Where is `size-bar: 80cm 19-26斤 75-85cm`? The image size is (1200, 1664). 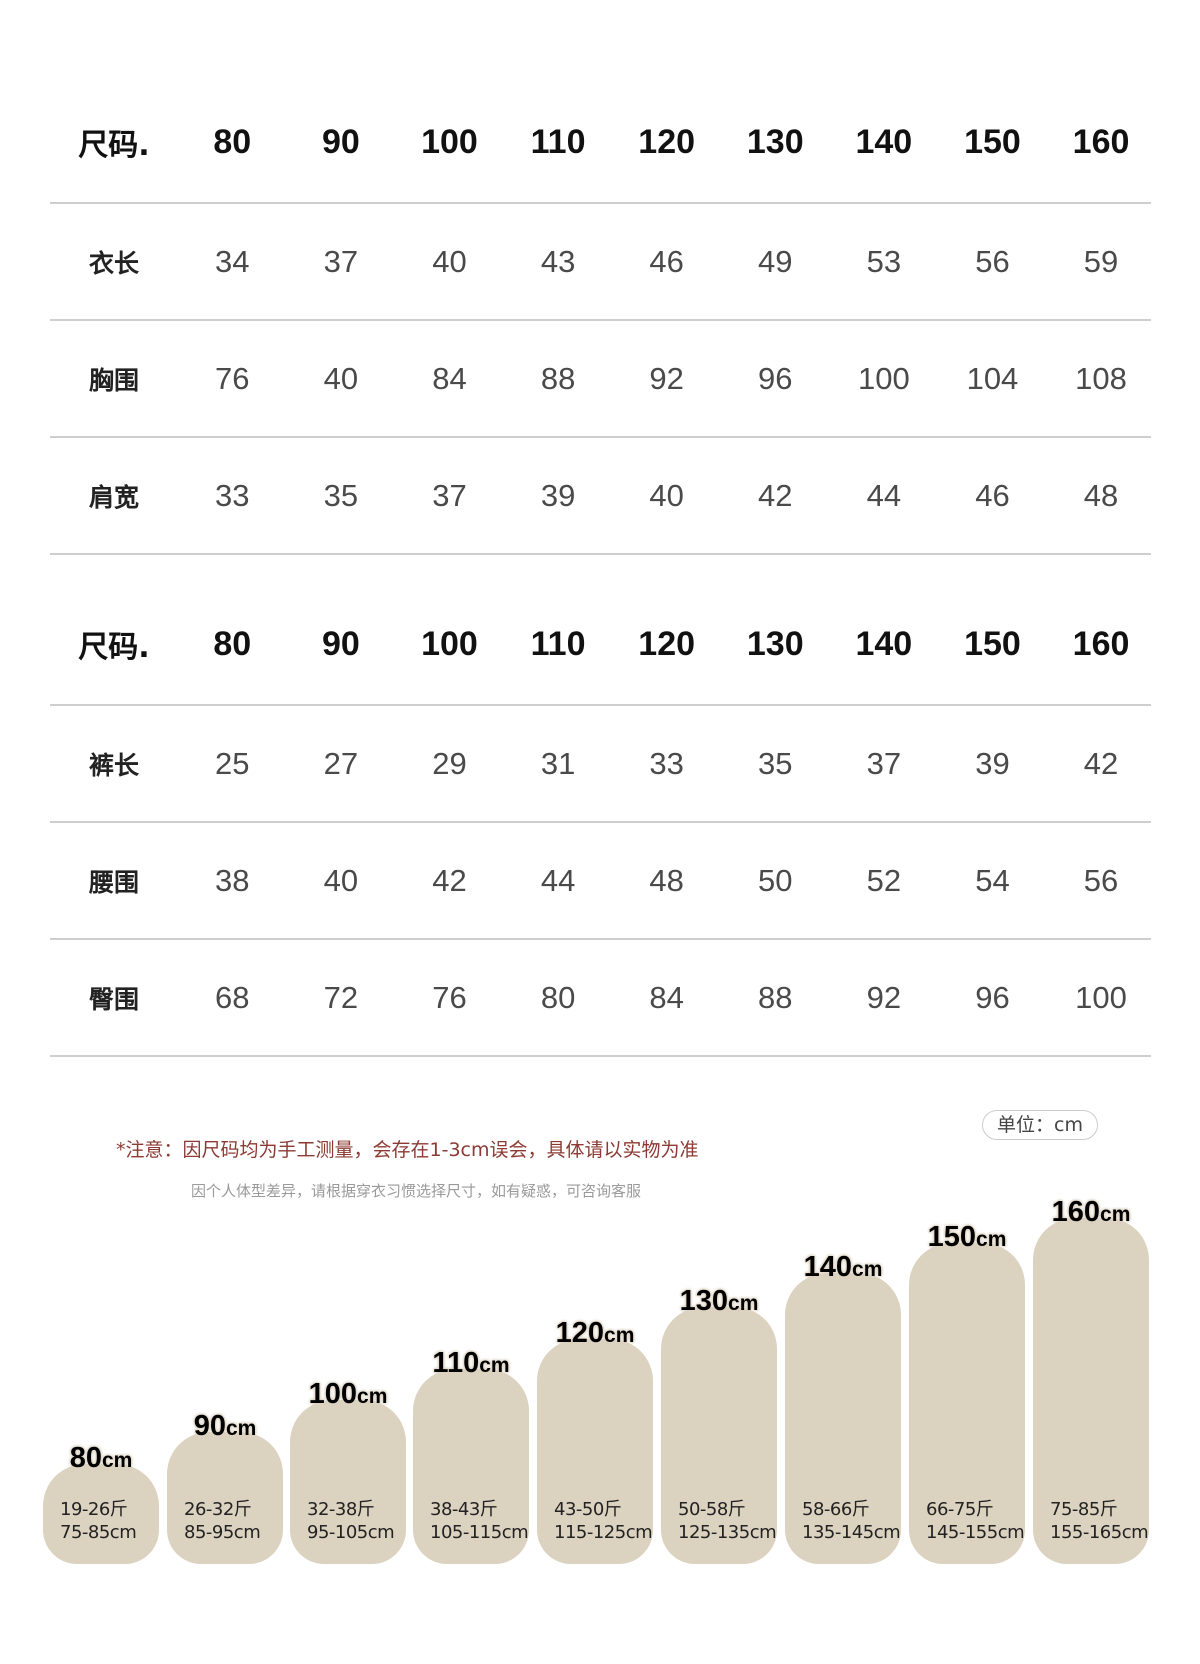 size-bar: 80cm 19-26斤 75-85cm is located at coordinates (101, 1503).